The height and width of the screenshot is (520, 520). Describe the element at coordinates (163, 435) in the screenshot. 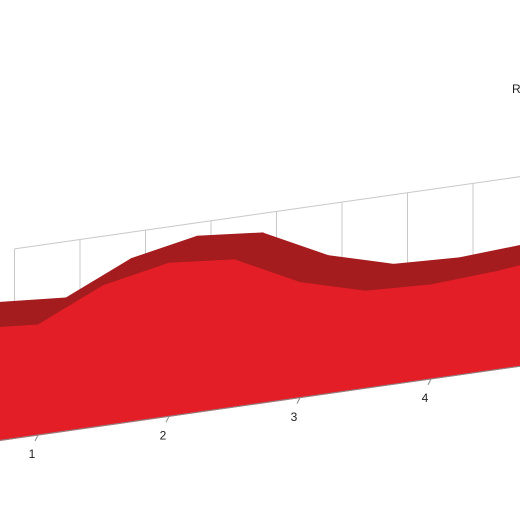

I see `x-tick-label: 2` at that location.